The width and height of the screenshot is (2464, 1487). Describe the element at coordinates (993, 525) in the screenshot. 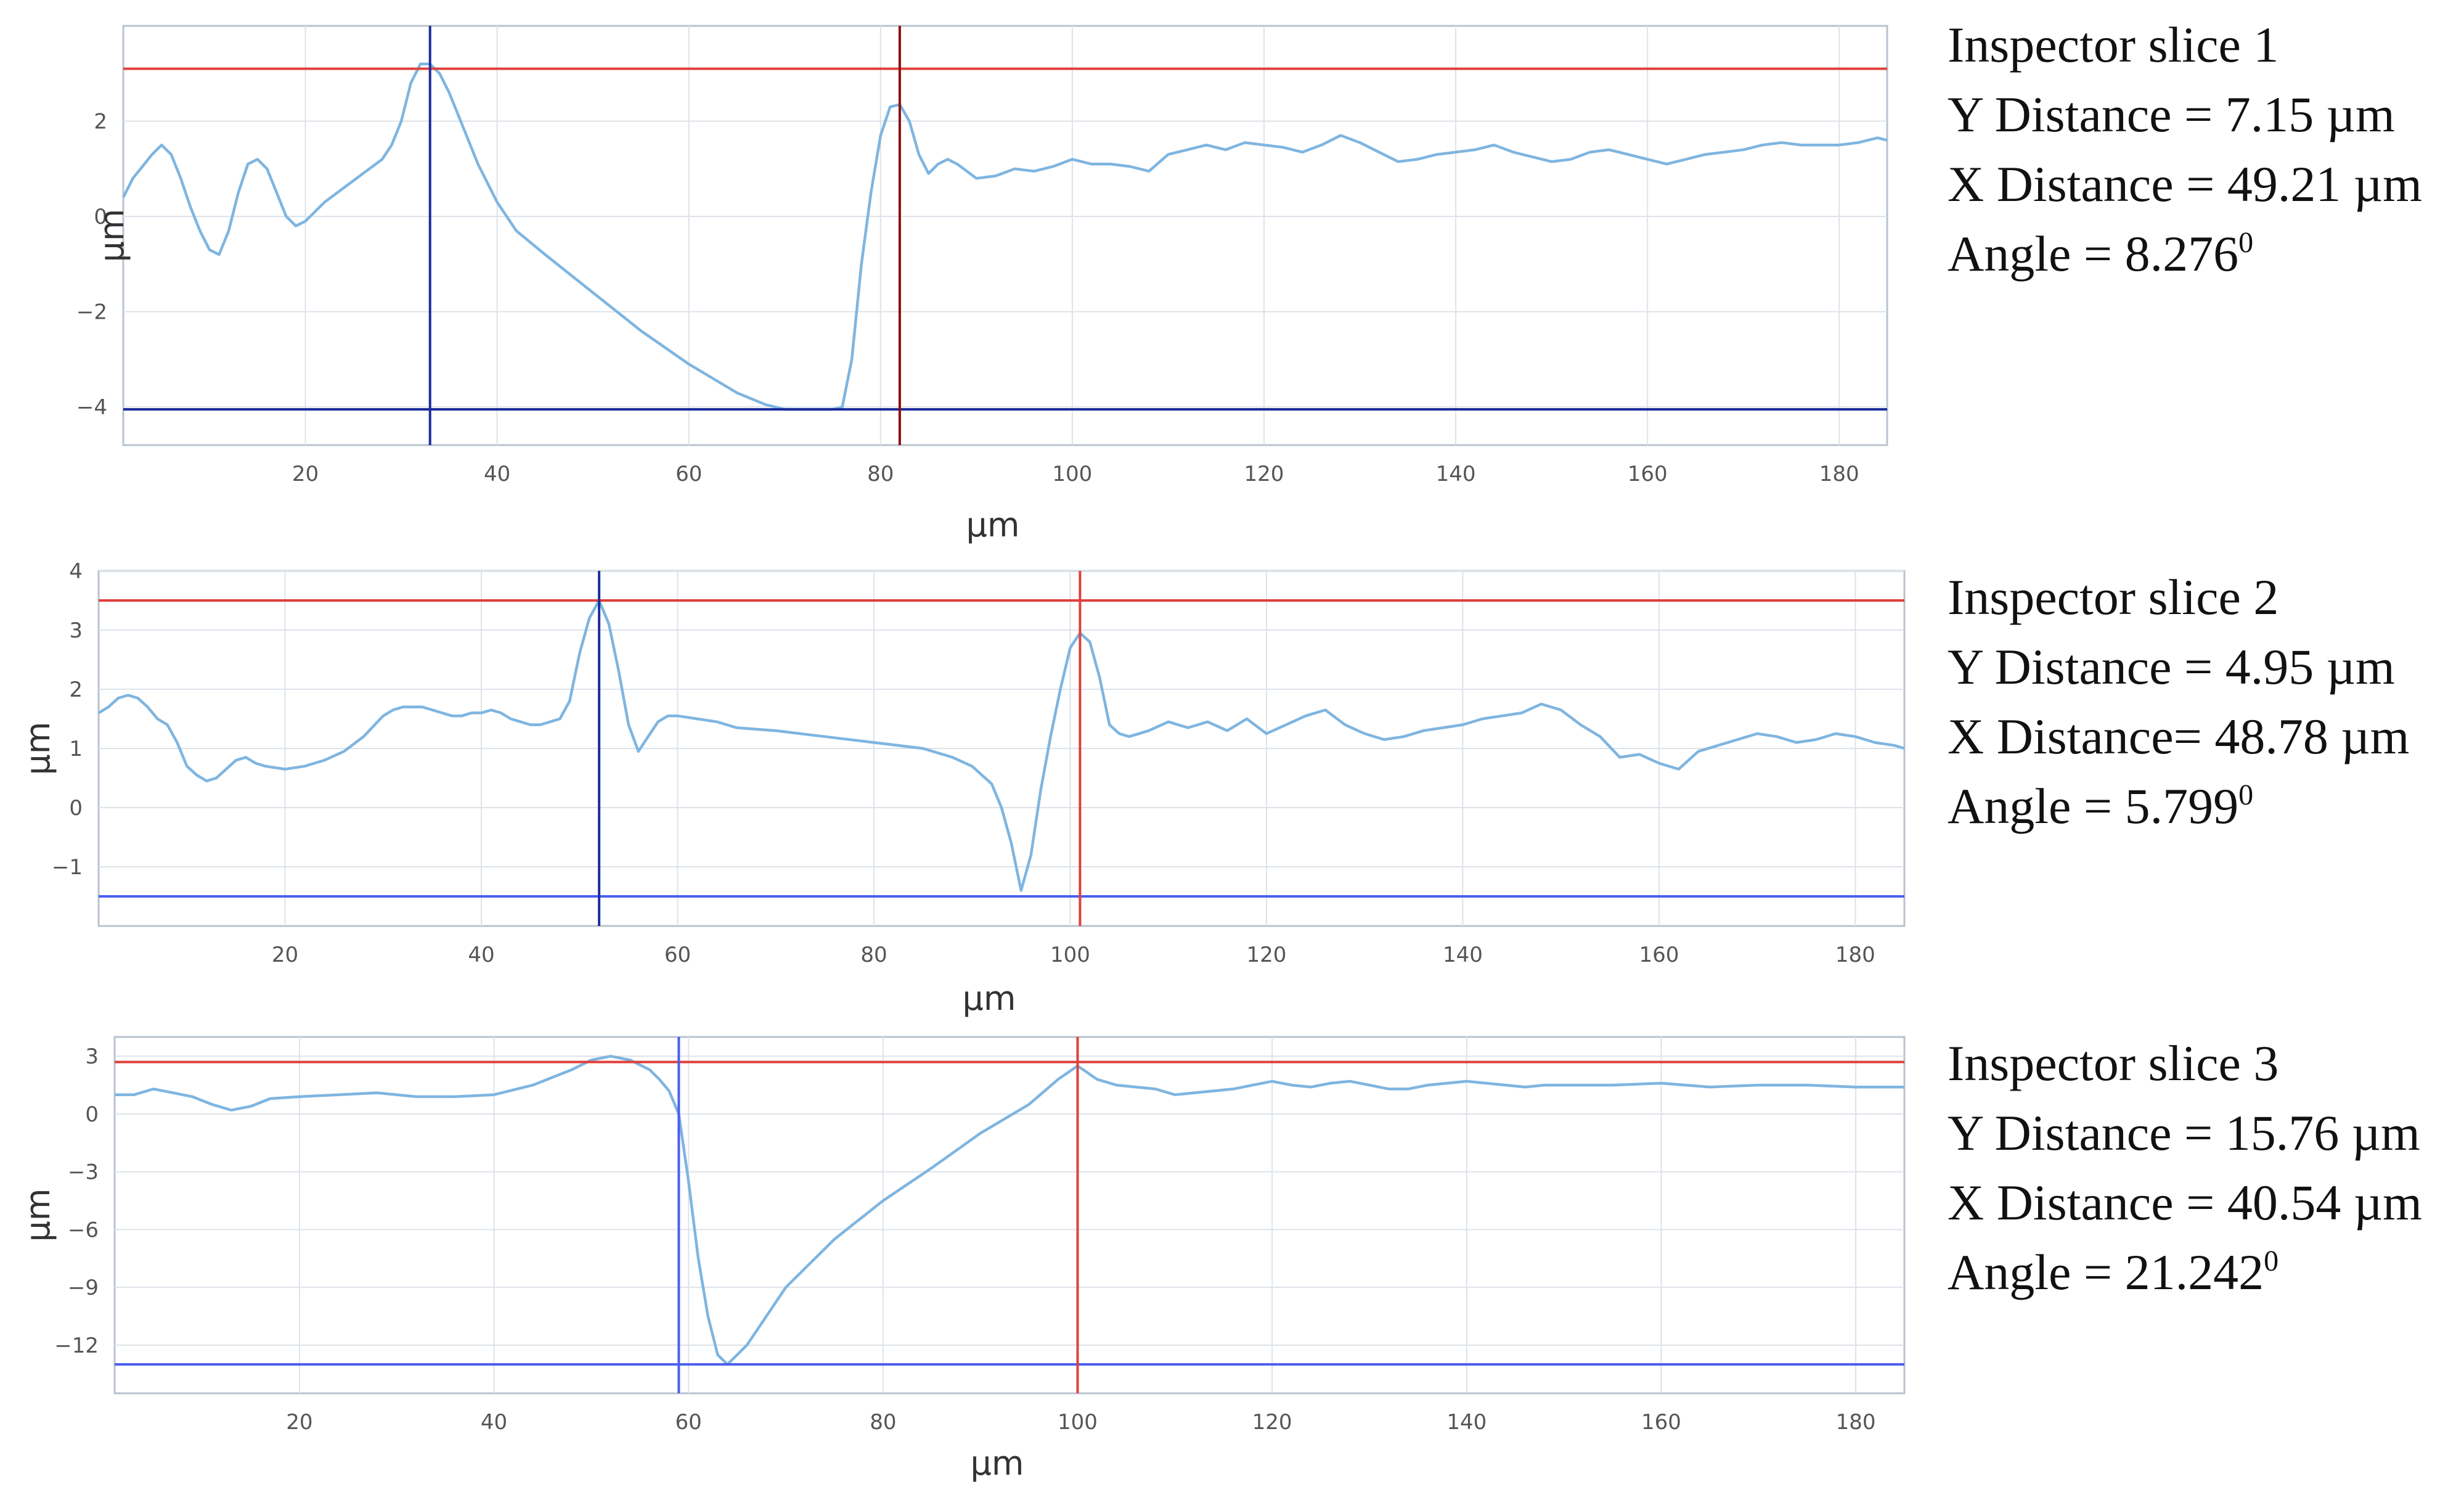

I see `x-axis-title-1: µm` at that location.